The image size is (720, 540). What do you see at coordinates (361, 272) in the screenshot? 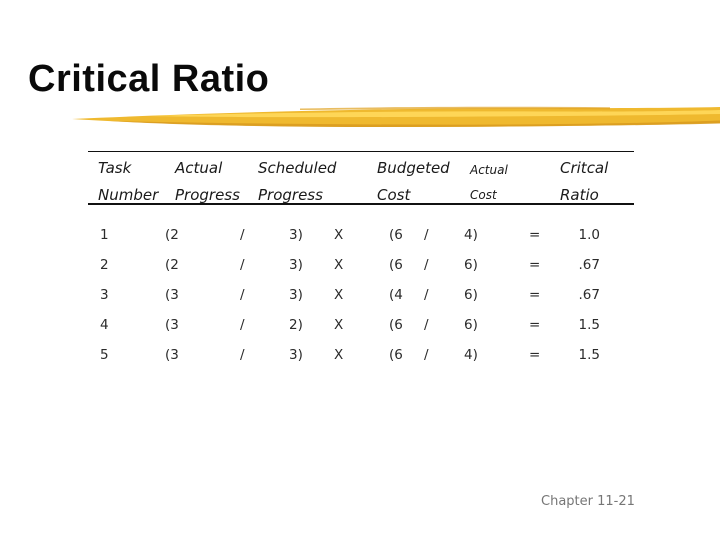
I see `table-row: 2 (2 / 3) X (6 / 6) = .67` at bounding box center [361, 272].